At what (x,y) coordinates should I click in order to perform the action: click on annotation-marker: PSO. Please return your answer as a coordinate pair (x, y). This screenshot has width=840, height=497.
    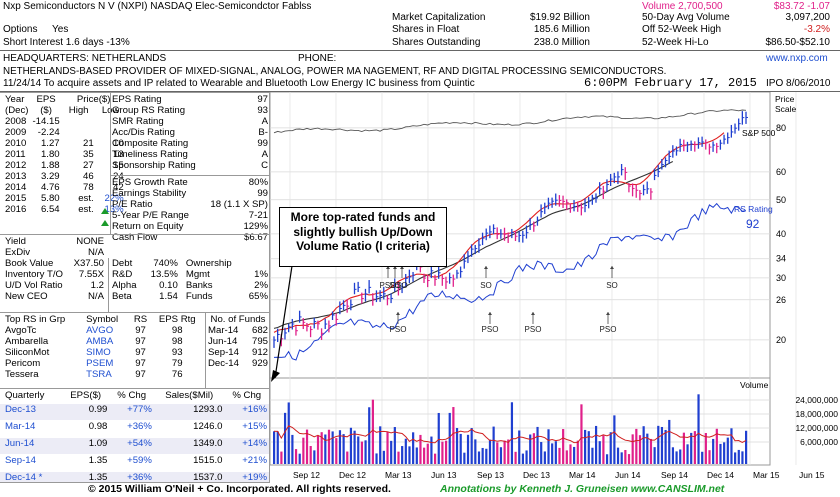
    Looking at the image, I should click on (388, 278).